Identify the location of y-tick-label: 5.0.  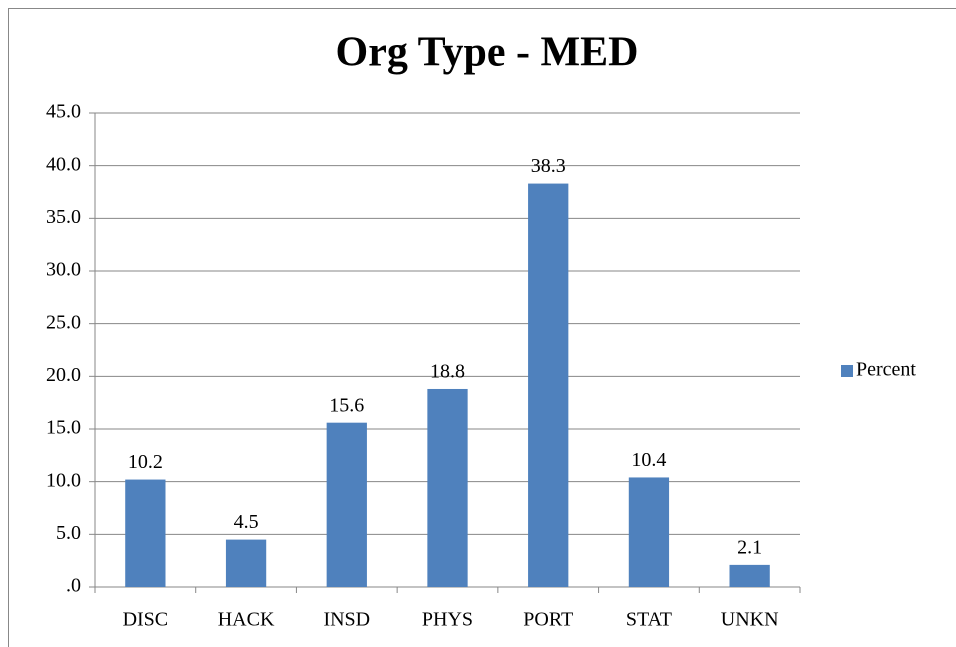
(68, 533).